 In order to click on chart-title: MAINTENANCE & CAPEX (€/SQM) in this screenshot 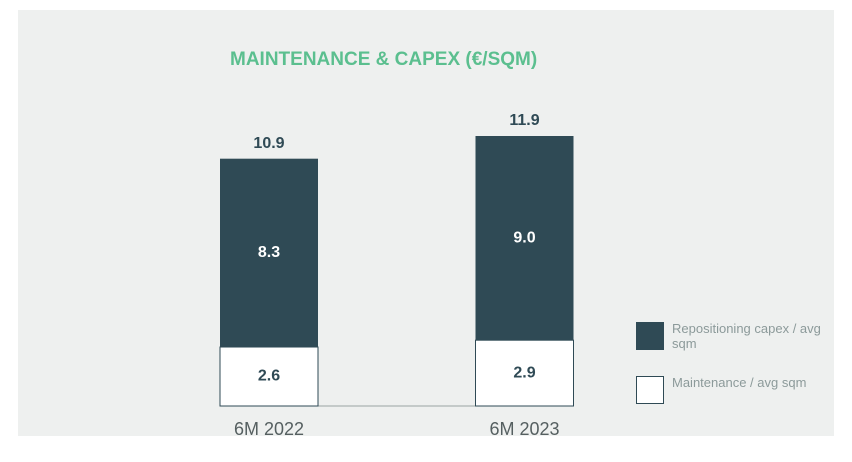, I will do `click(383, 59)`.